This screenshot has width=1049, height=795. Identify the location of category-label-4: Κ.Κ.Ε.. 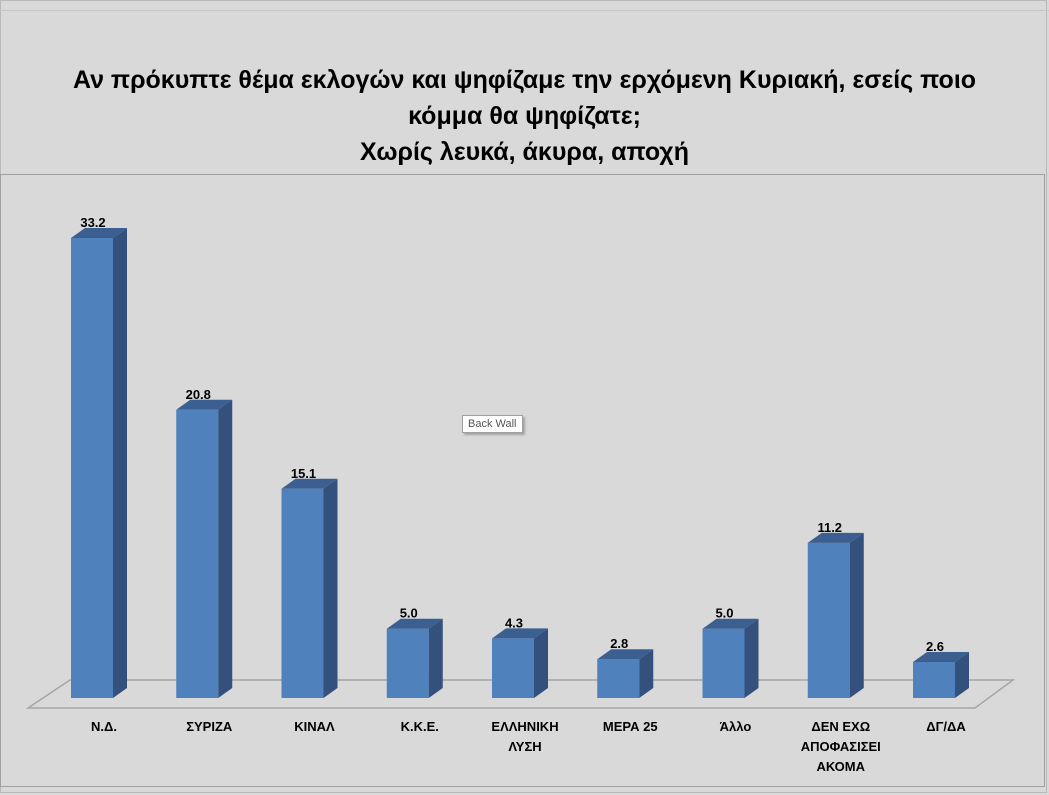
(420, 727).